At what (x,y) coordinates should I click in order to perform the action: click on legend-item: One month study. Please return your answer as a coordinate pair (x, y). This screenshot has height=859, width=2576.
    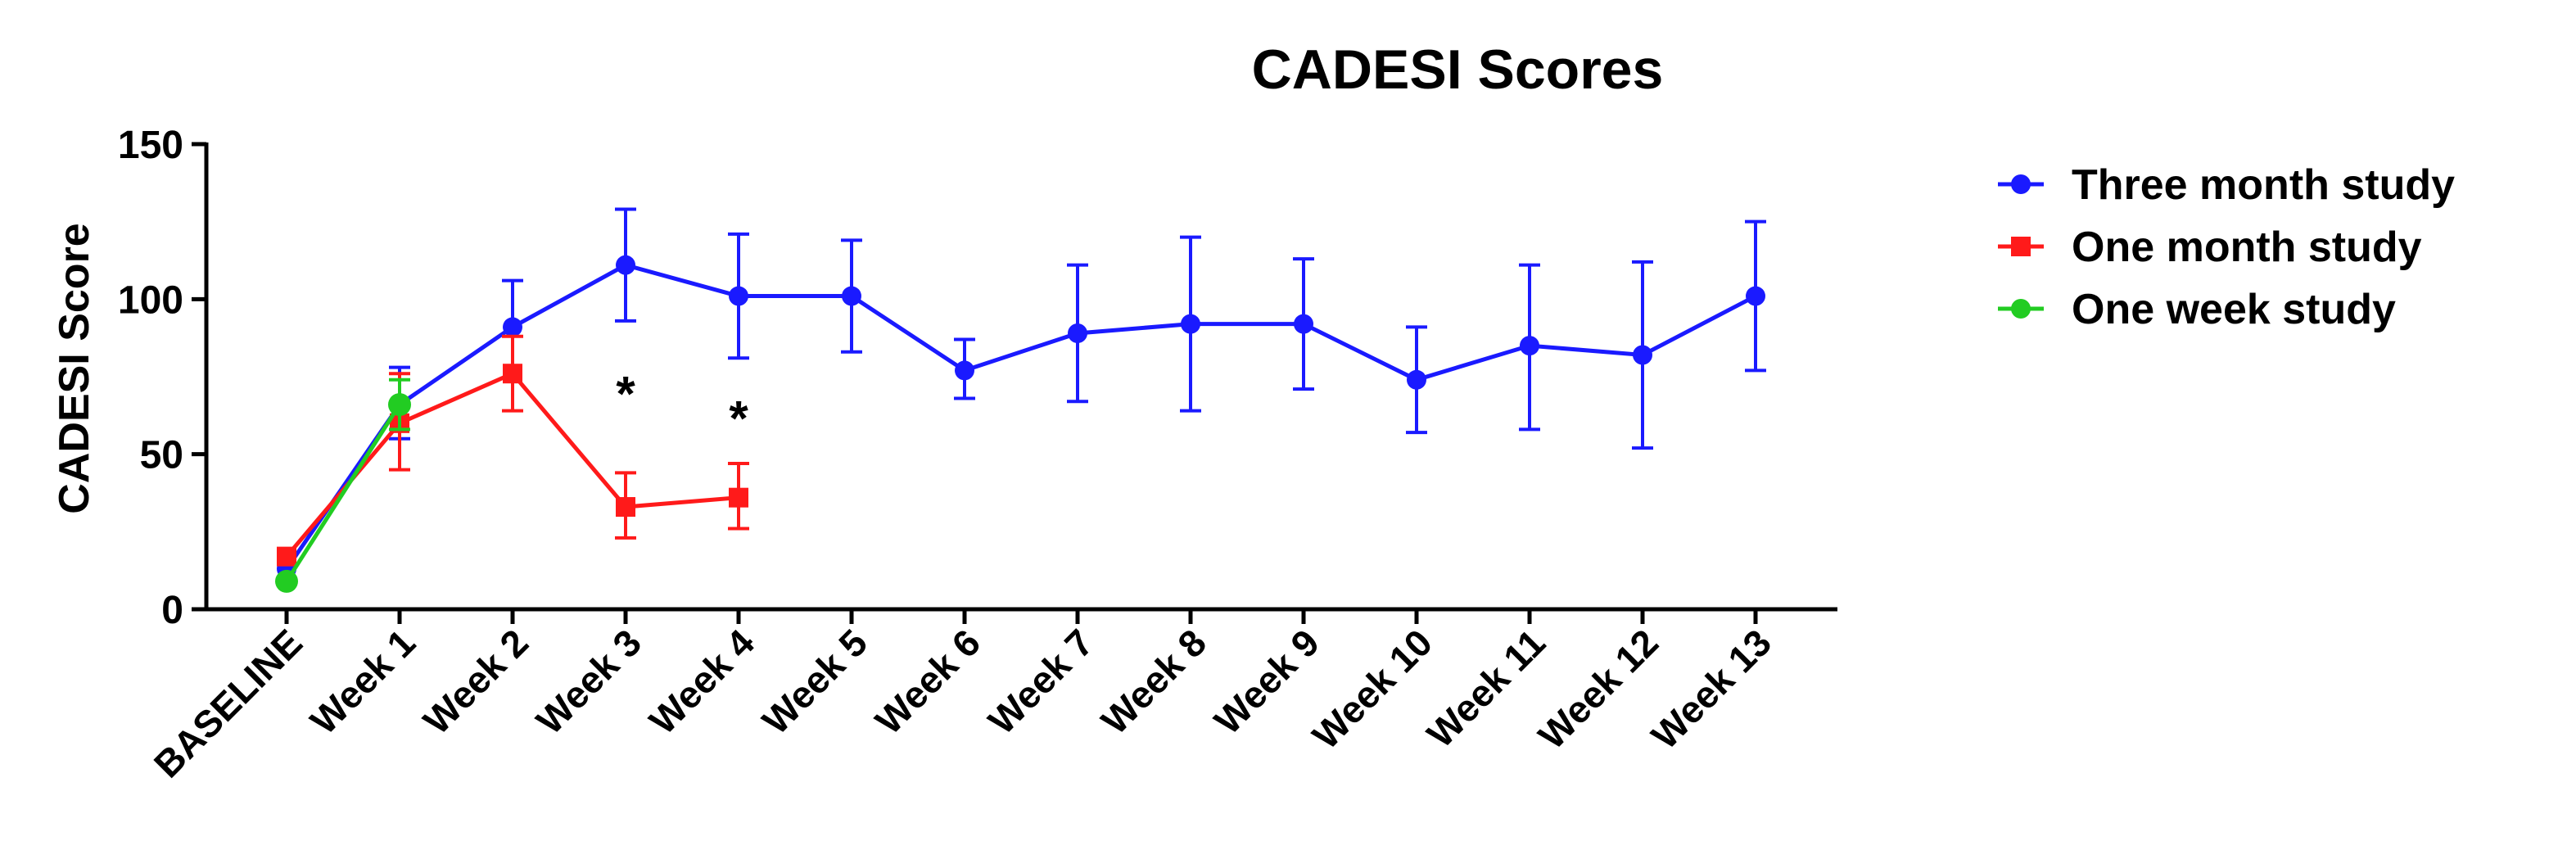
    Looking at the image, I should click on (2210, 247).